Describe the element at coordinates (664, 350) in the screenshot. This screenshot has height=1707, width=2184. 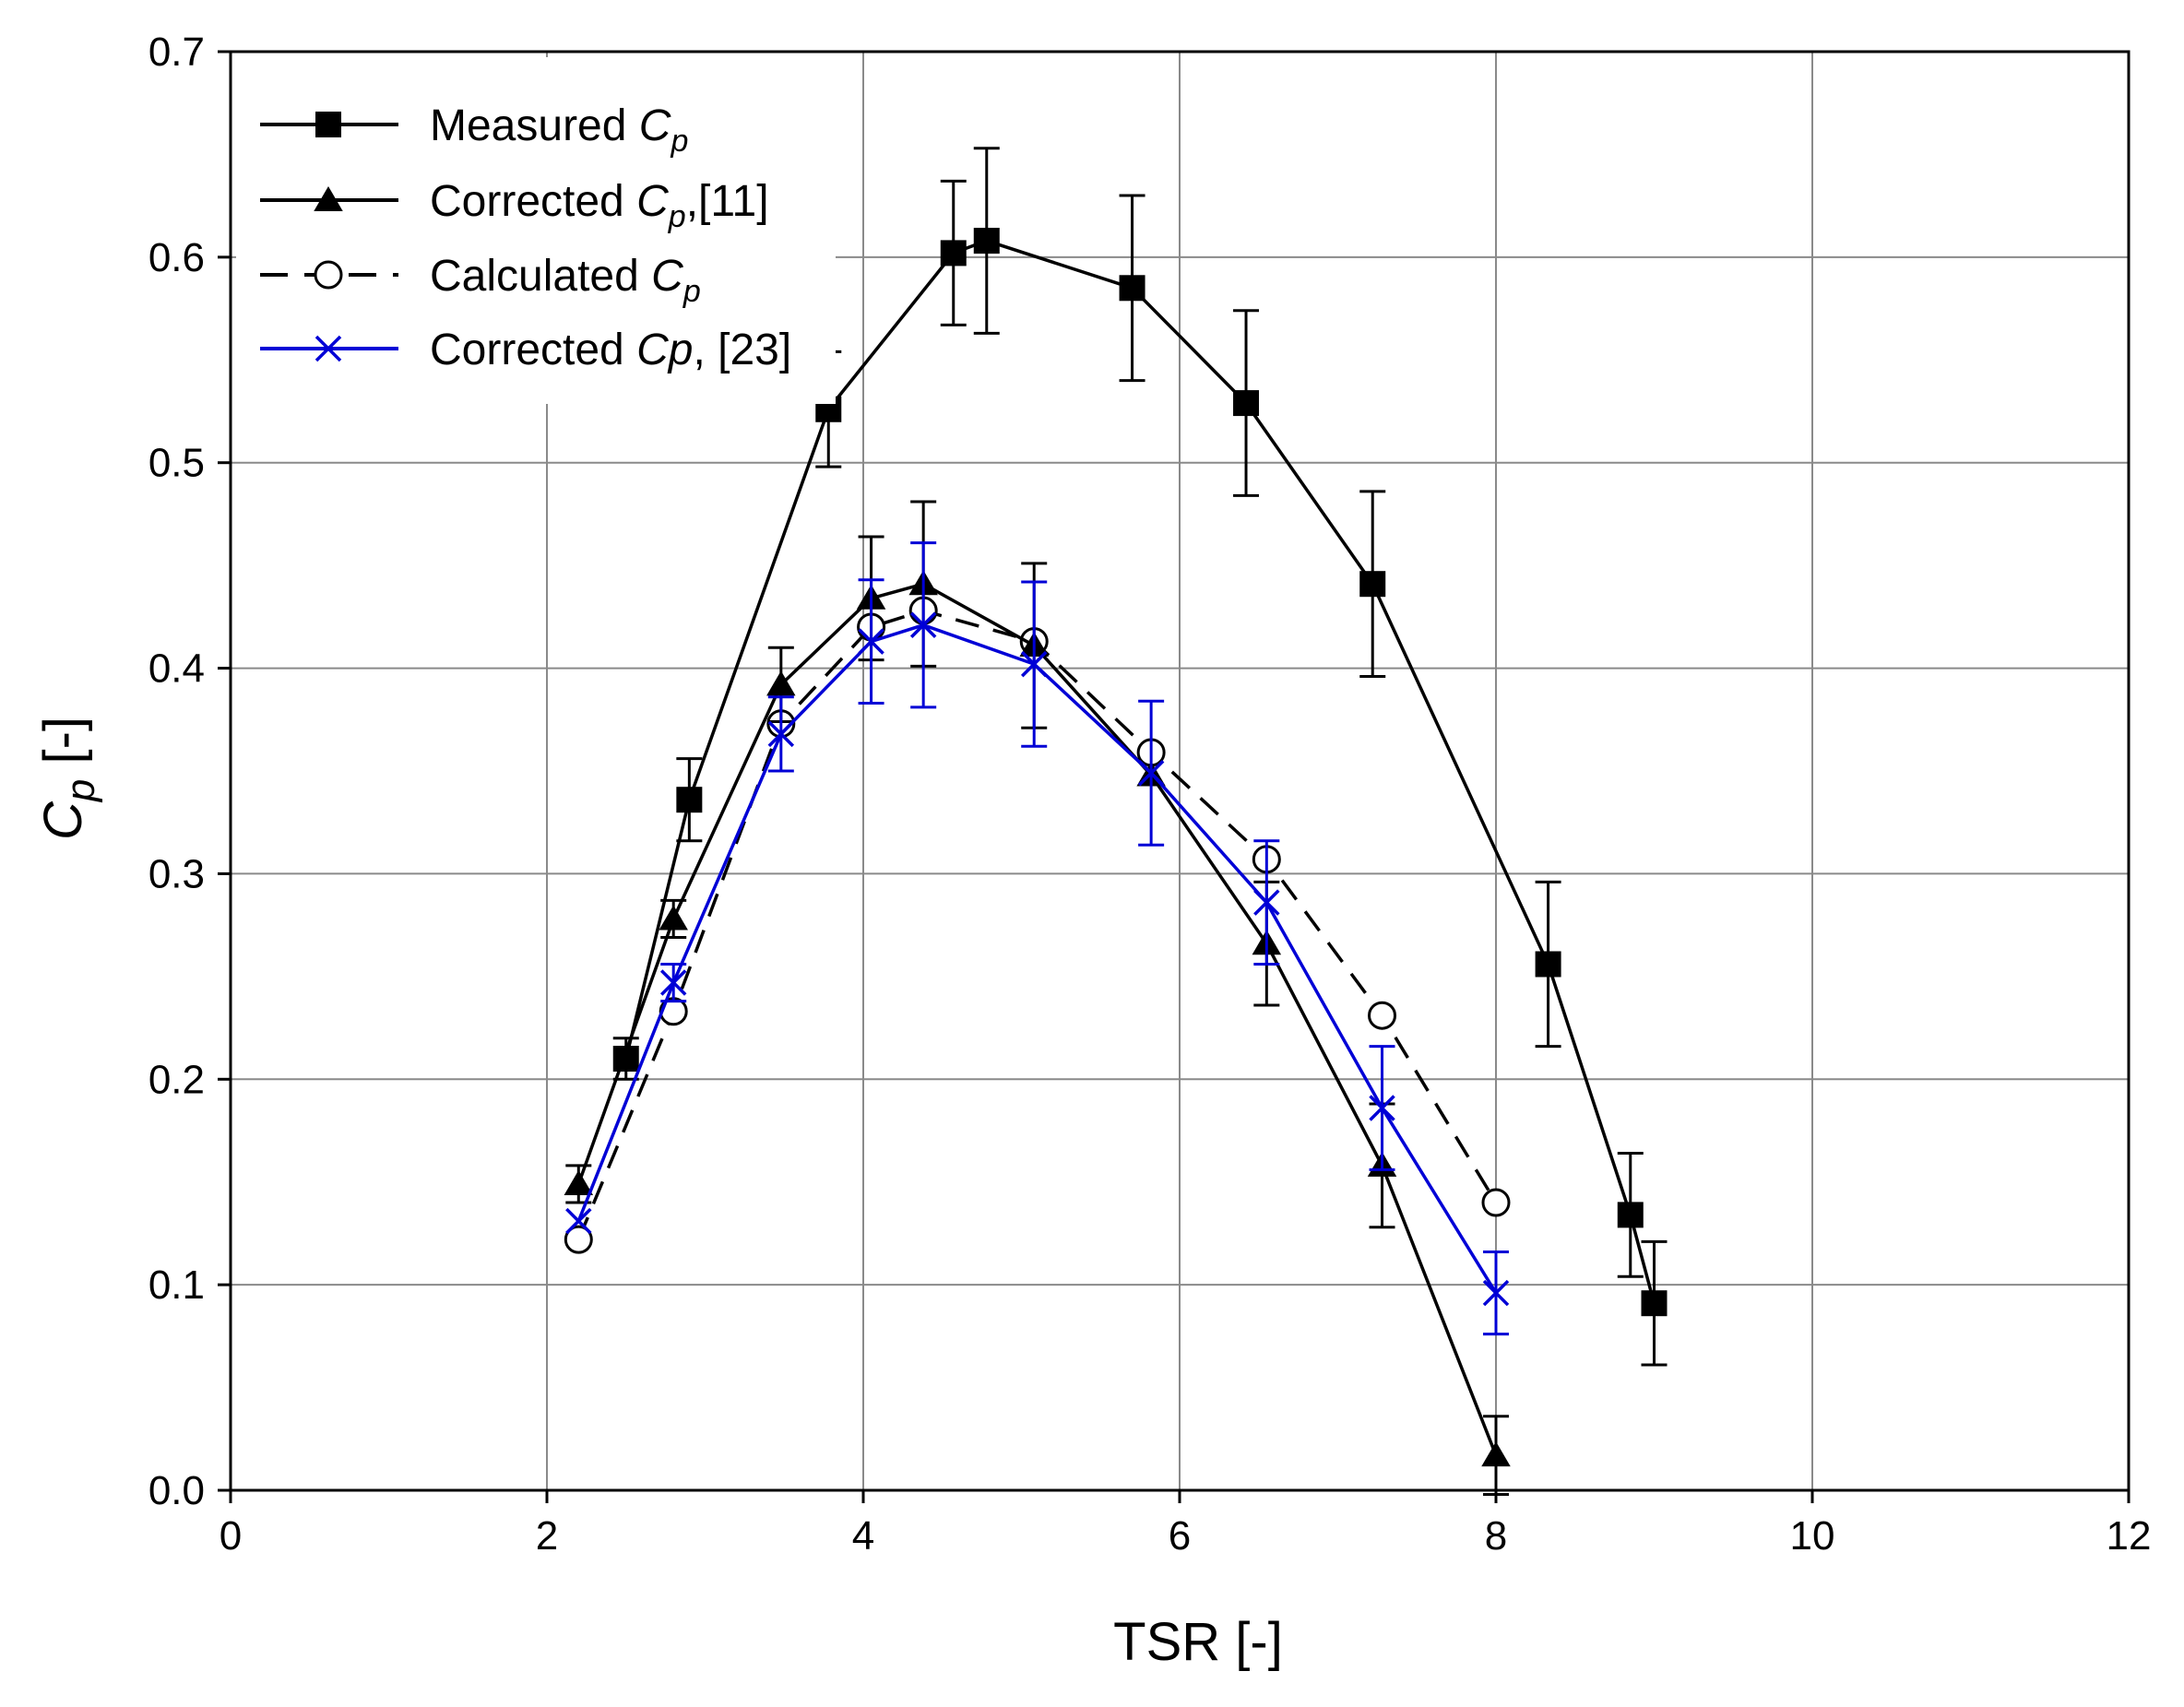
I see `legend-label-symbol: Cp` at that location.